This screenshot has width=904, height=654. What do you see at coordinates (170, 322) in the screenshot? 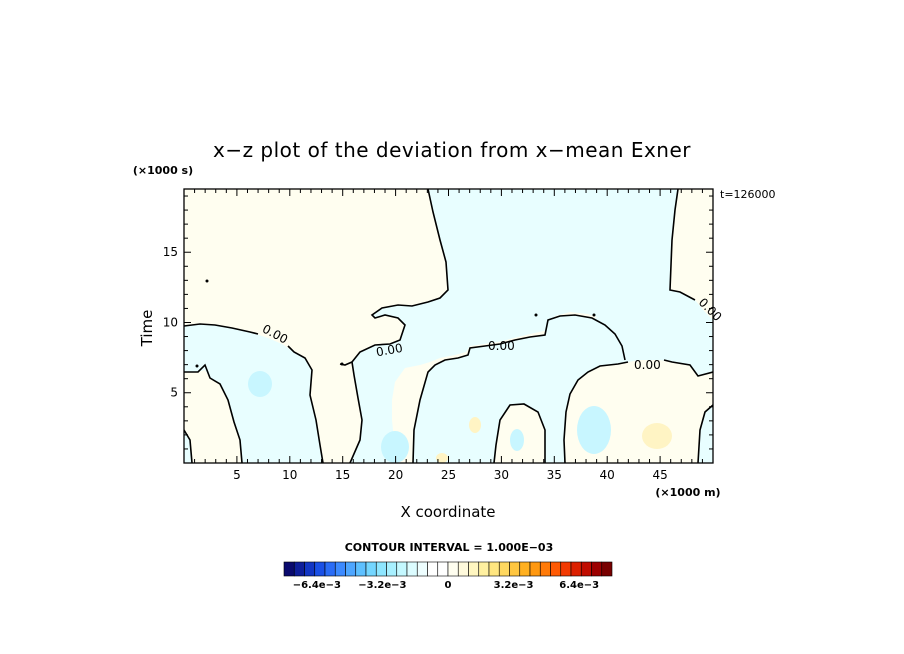
I see `y-tick-label: 10` at bounding box center [170, 322].